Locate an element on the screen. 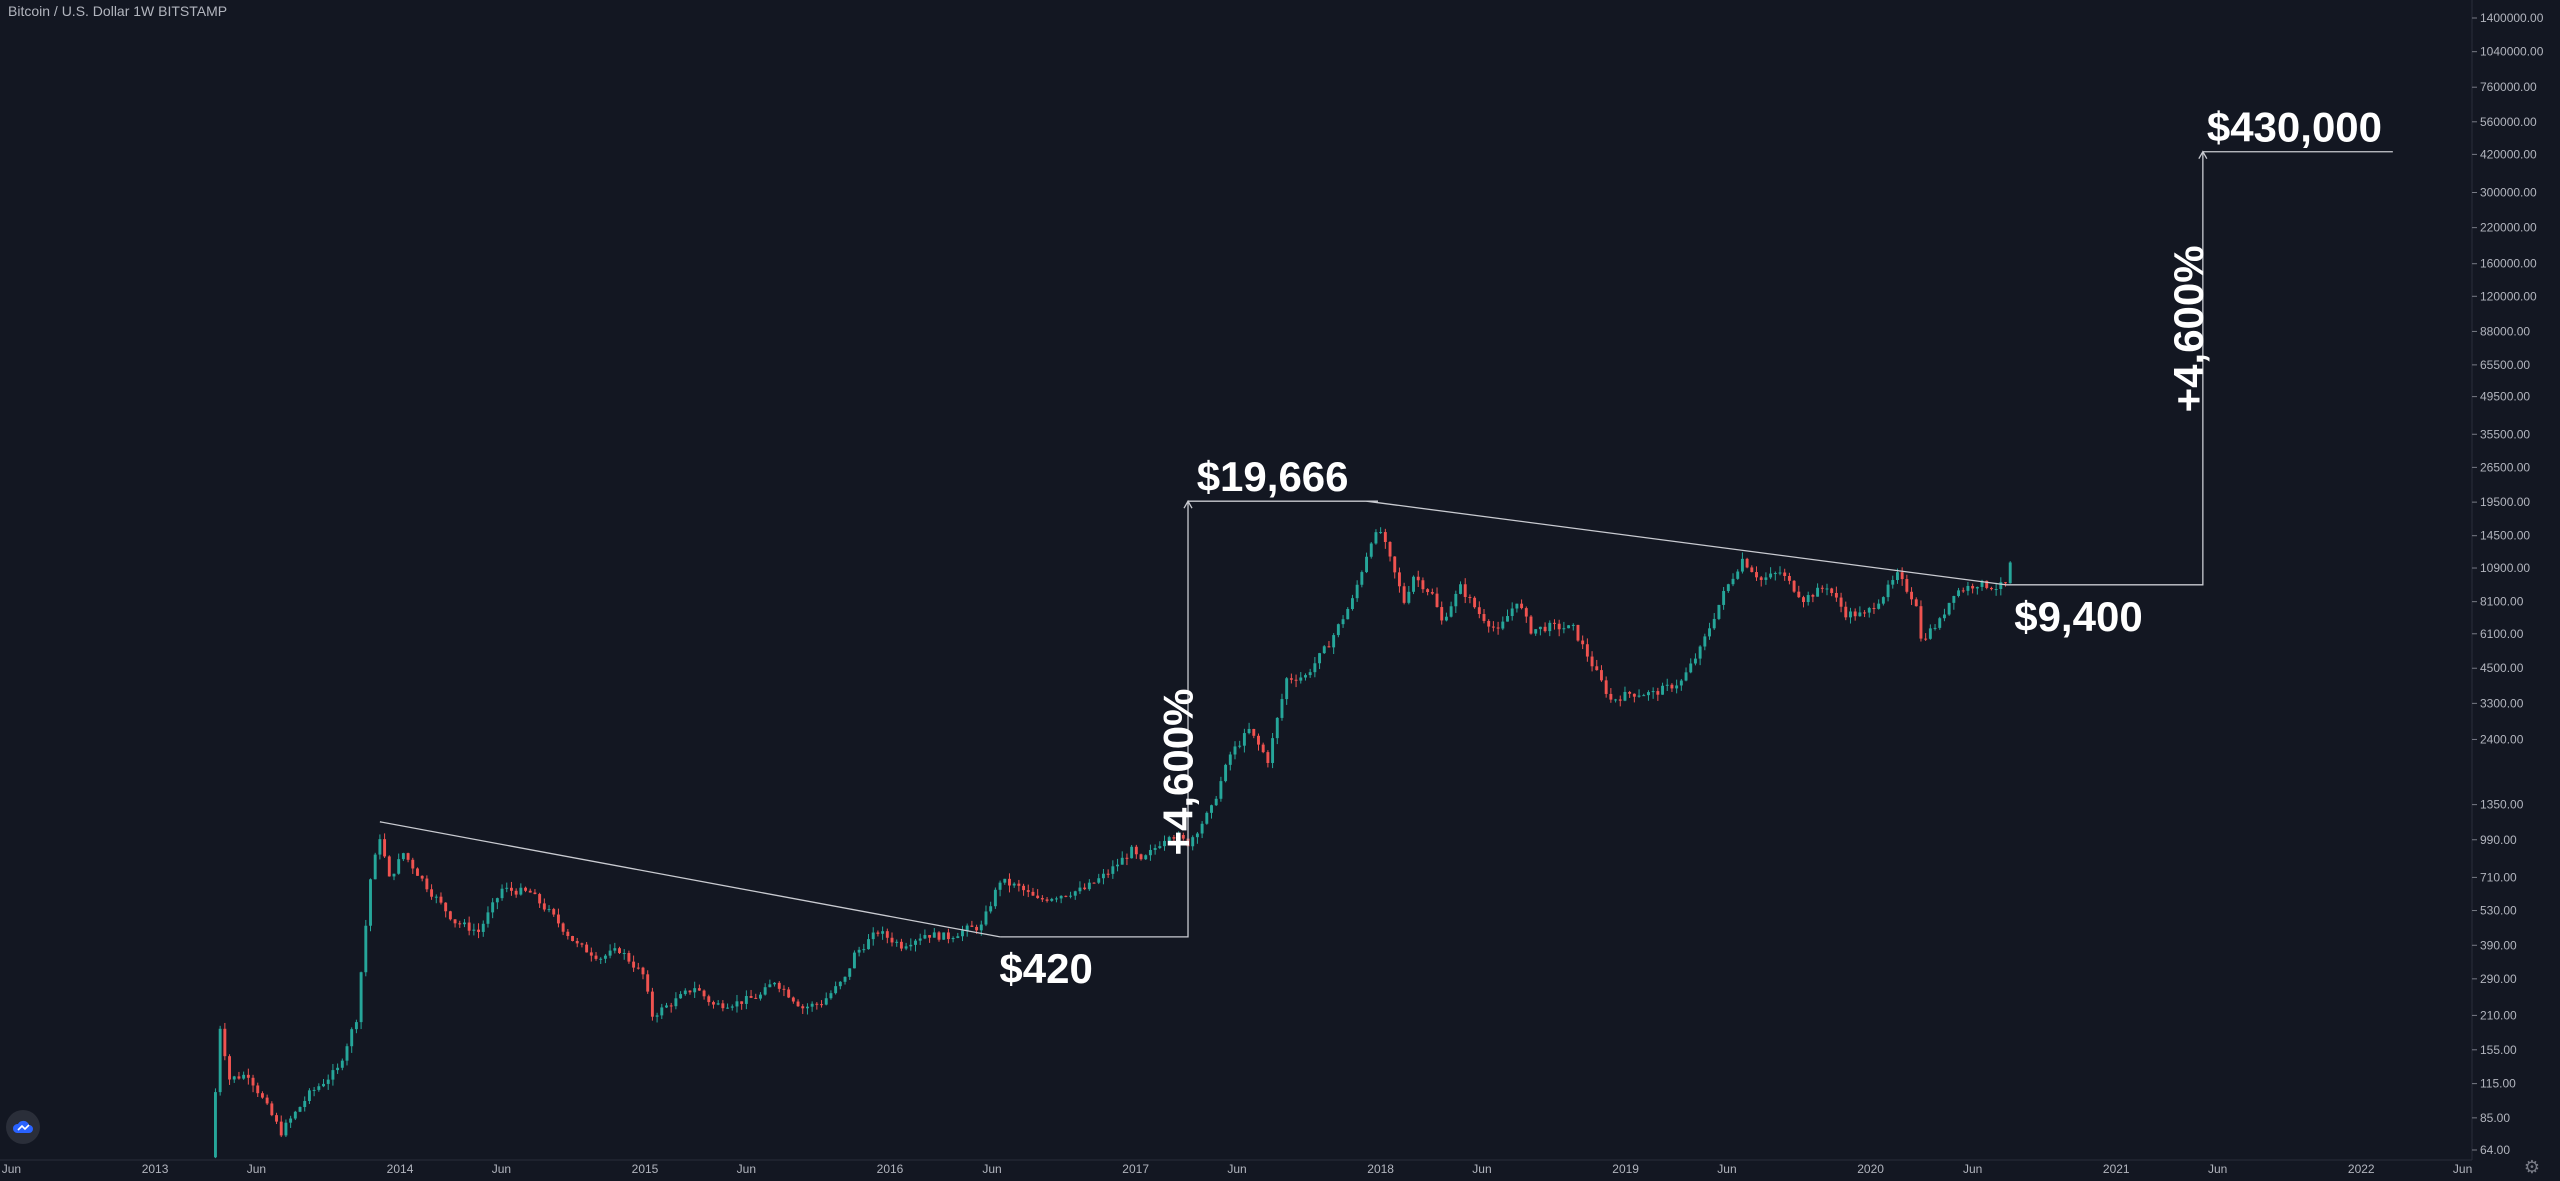 This screenshot has width=2560, height=1181. annotation-label: $19,666 is located at coordinates (1273, 476).